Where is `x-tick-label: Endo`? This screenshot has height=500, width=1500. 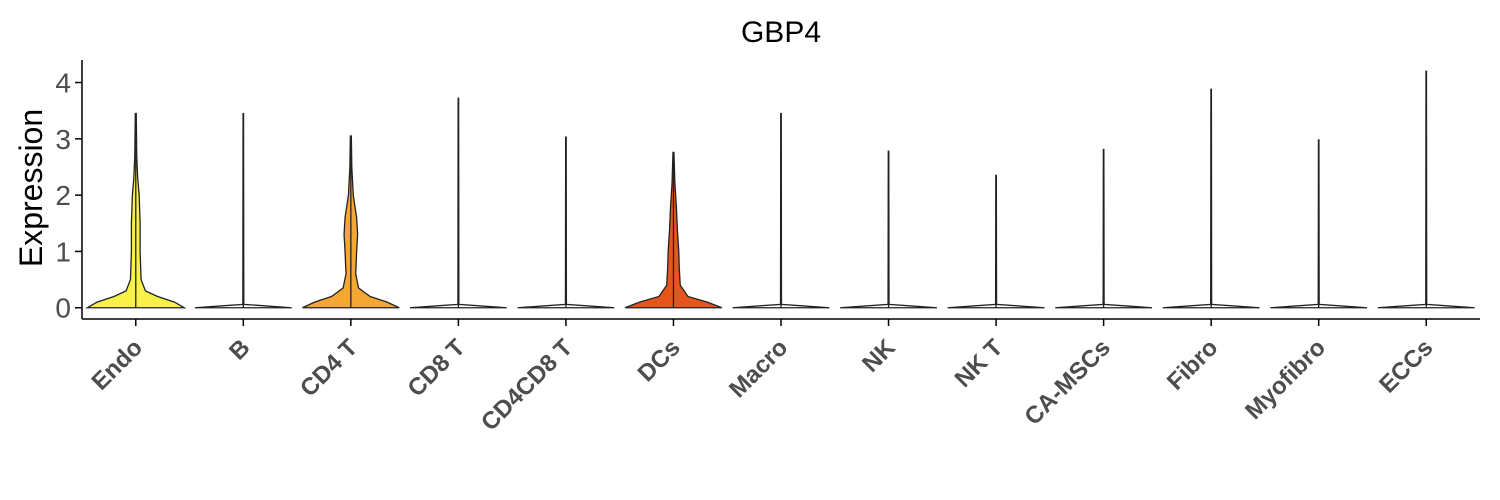
x-tick-label: Endo is located at coordinates (117, 365).